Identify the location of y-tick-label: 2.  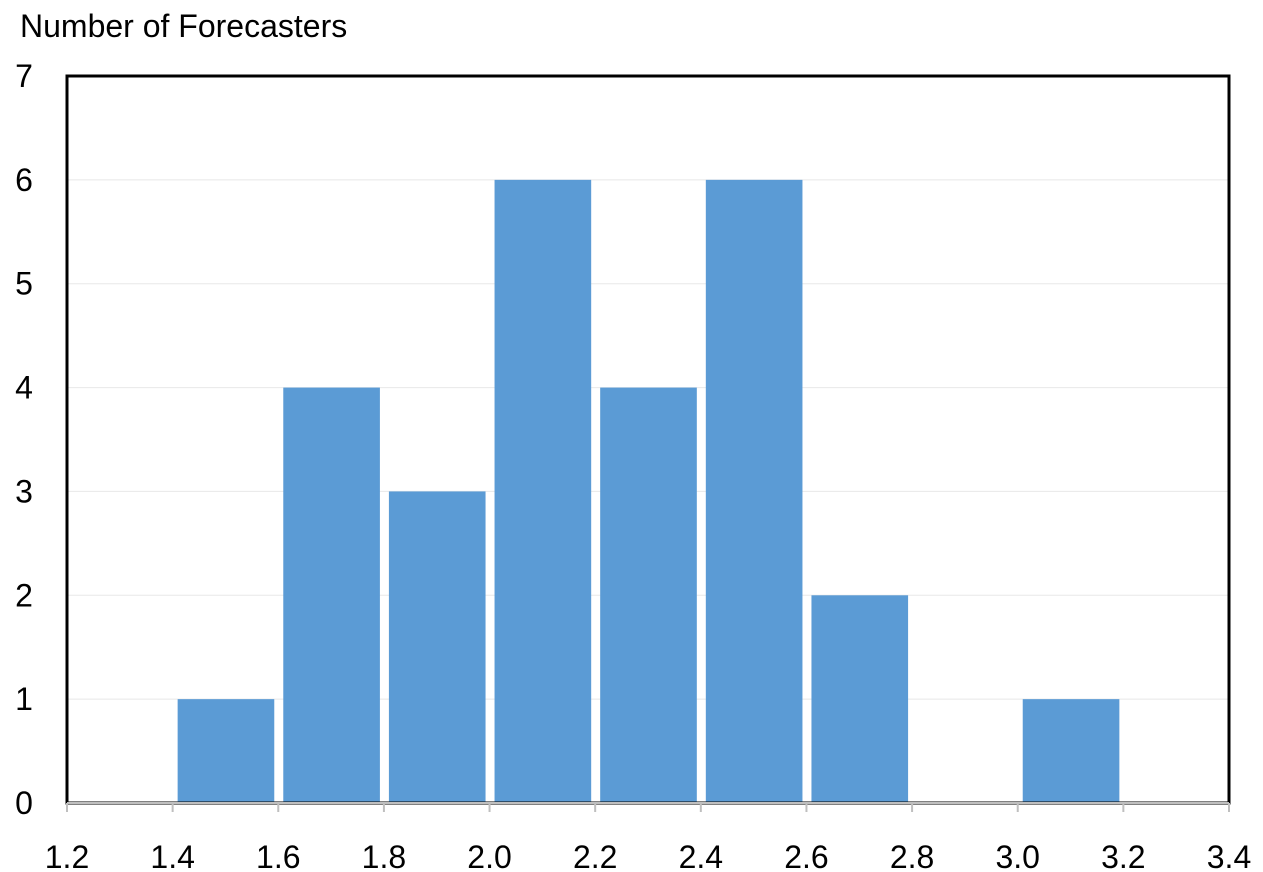
(24, 595).